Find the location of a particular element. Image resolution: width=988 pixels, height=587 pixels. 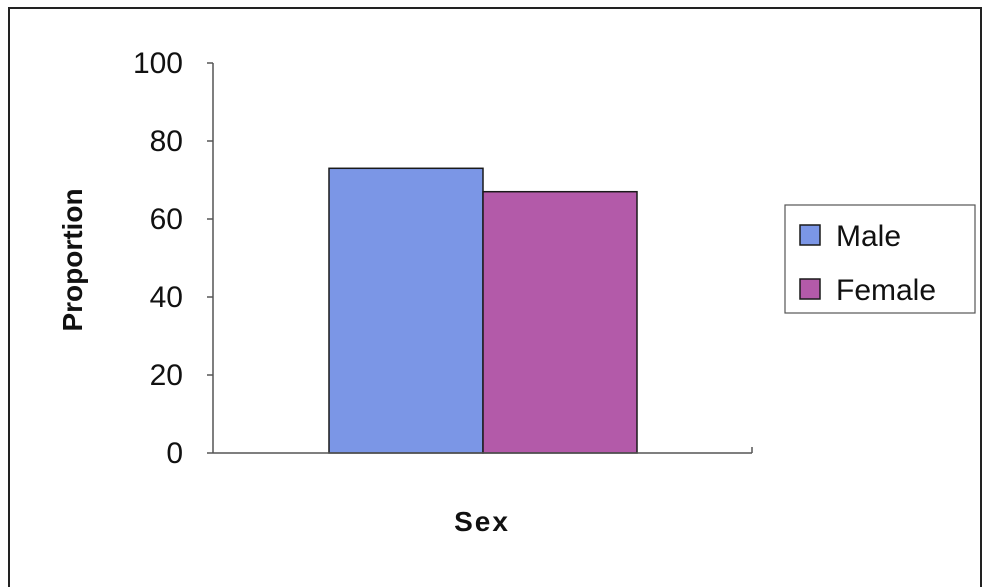

bar-male is located at coordinates (406, 310).